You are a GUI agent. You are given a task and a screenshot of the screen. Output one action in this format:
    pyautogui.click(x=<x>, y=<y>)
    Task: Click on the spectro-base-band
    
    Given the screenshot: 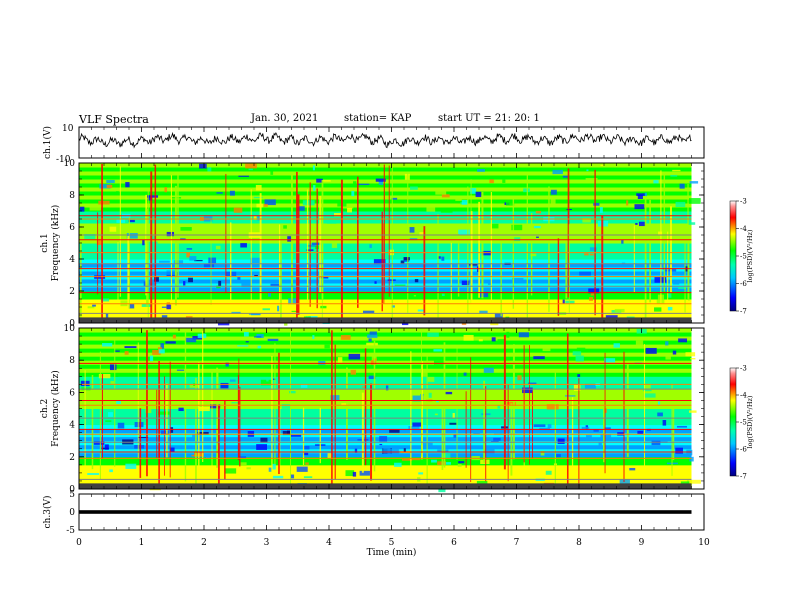 What is the action you would take?
    pyautogui.click(x=385, y=320)
    